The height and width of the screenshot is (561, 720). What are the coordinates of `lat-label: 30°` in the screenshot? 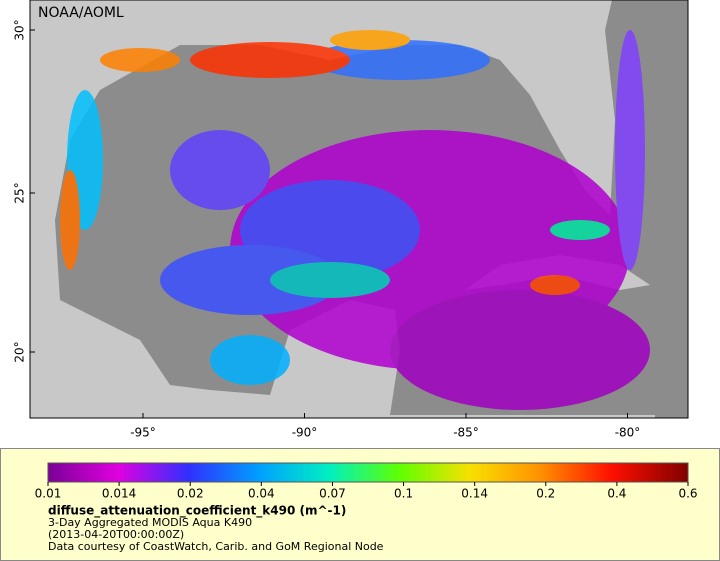 It's located at (20, 29).